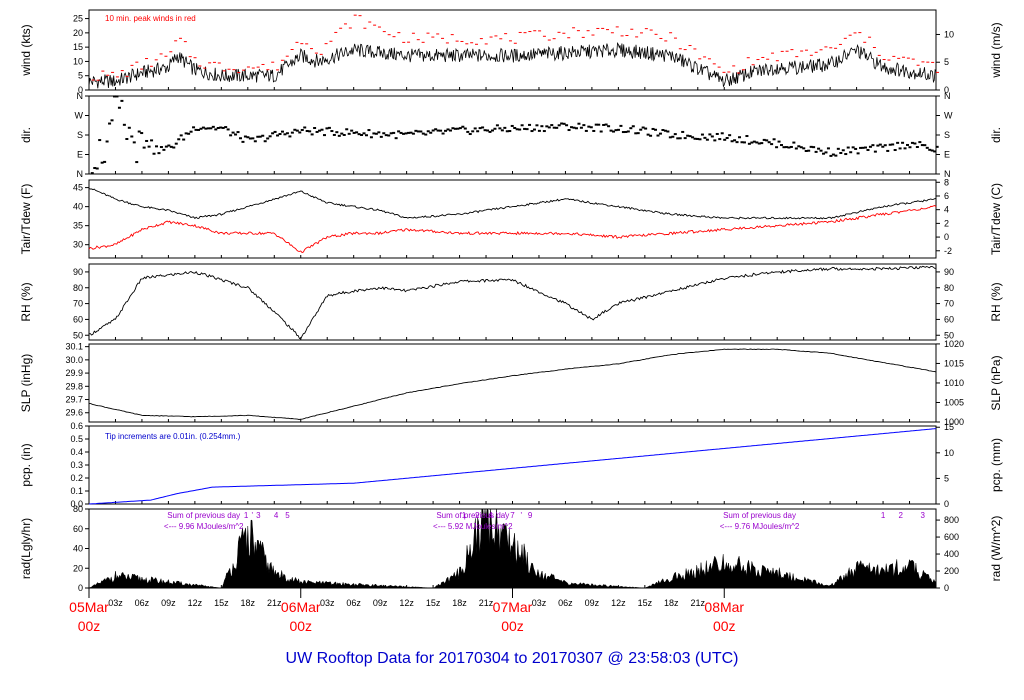  Describe the element at coordinates (506, 515) in the screenshot. I see `rad-marker: '` at that location.